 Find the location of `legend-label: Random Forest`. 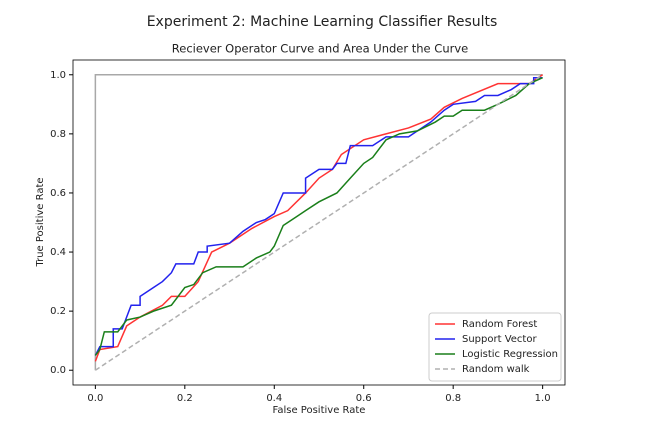

legend-label: Random Forest is located at coordinates (499, 324).